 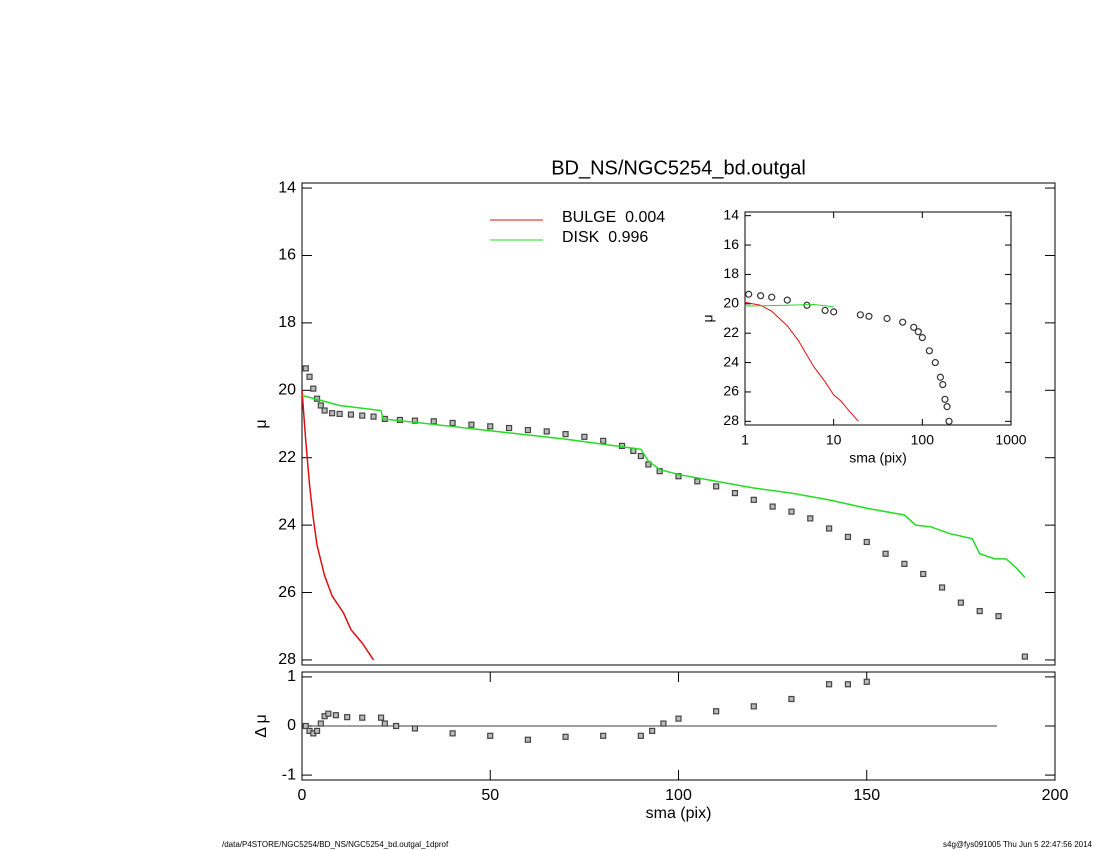 What do you see at coordinates (605, 237) in the screenshot?
I see `legend-label: DISK 0.996` at bounding box center [605, 237].